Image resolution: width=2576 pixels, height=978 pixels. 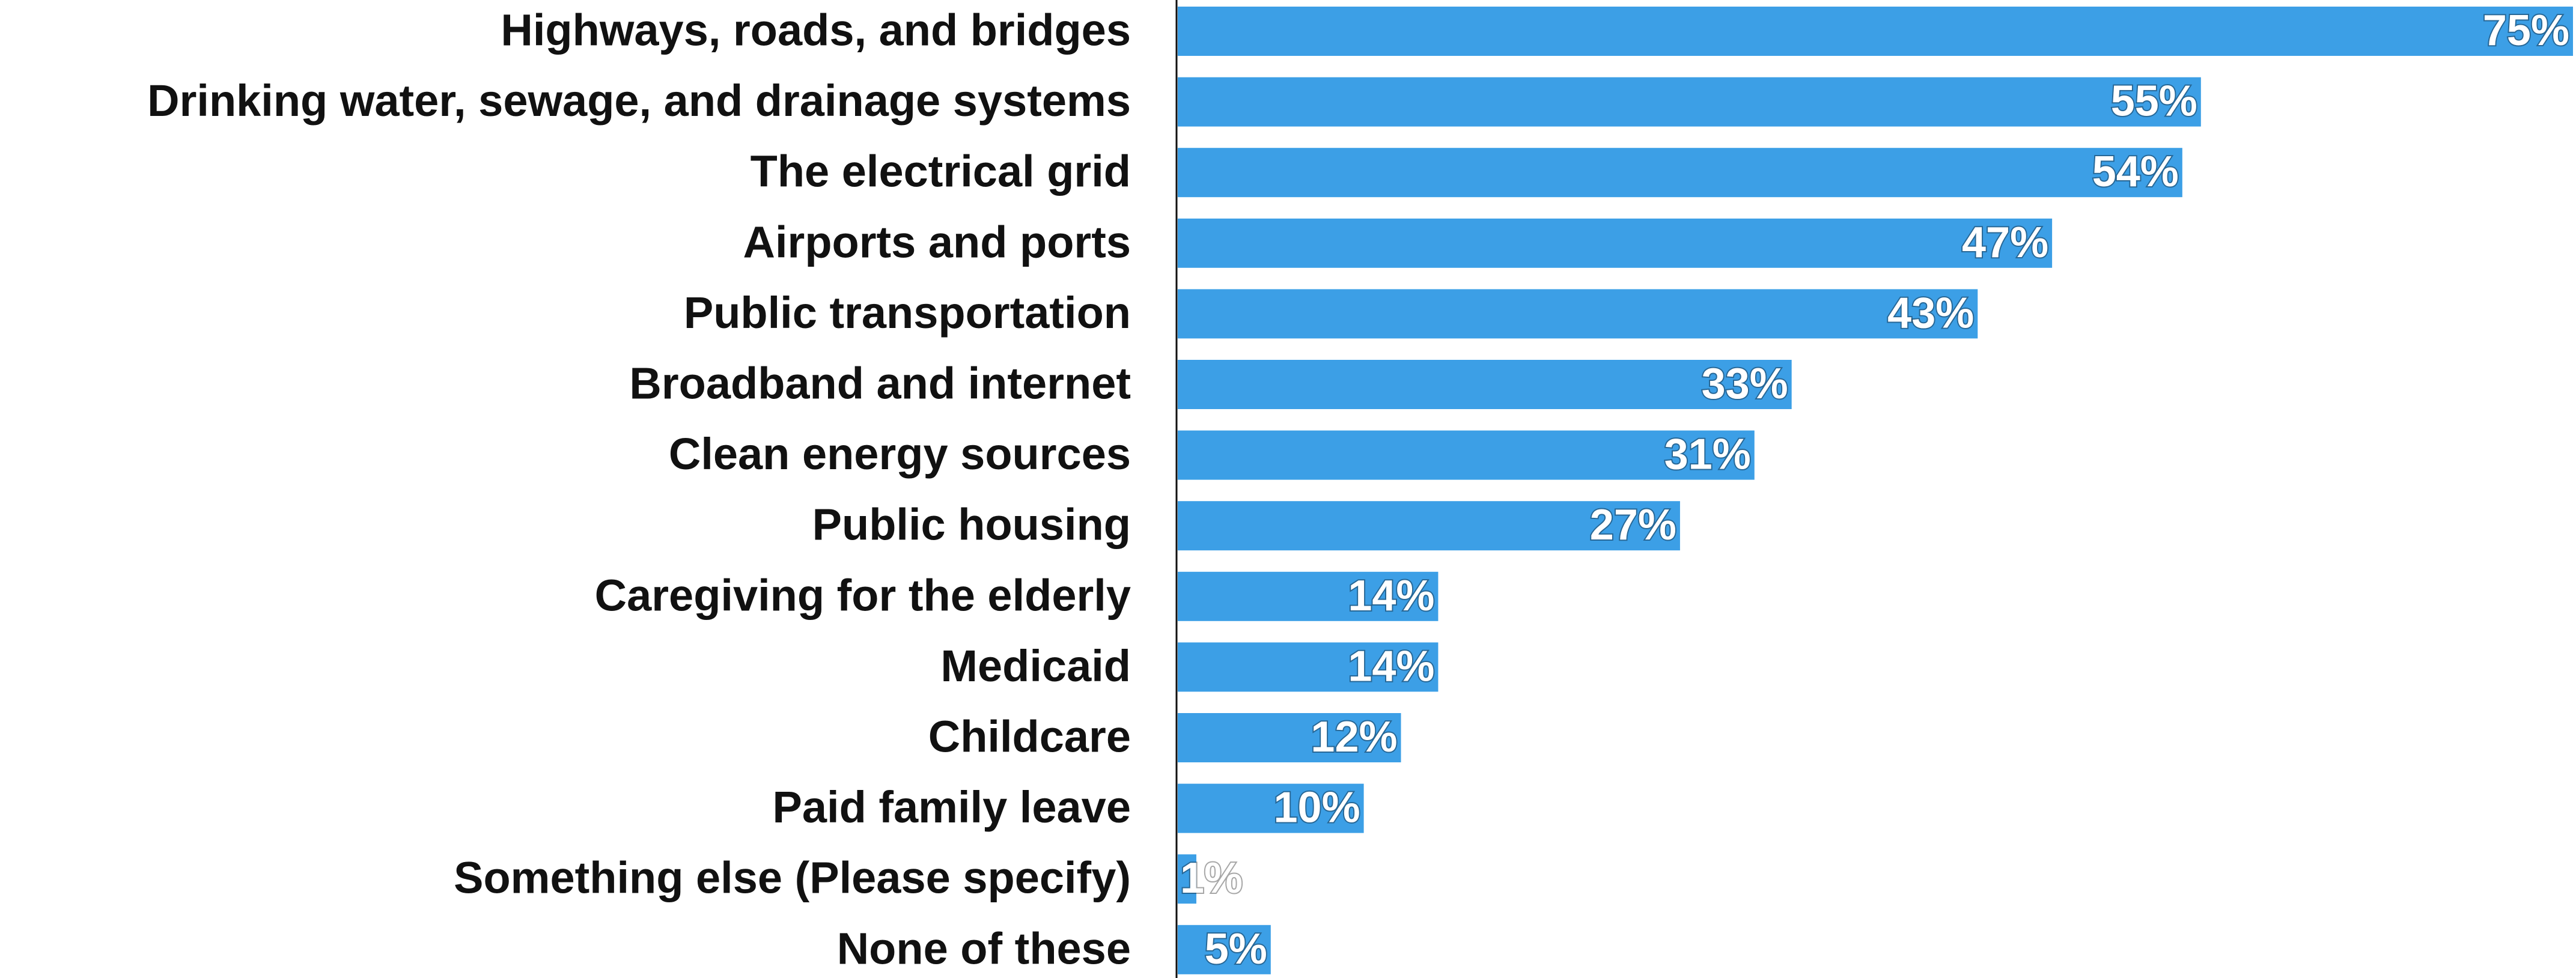 What do you see at coordinates (816, 30) in the screenshot?
I see `category-label: Highways, roads, and bridges` at bounding box center [816, 30].